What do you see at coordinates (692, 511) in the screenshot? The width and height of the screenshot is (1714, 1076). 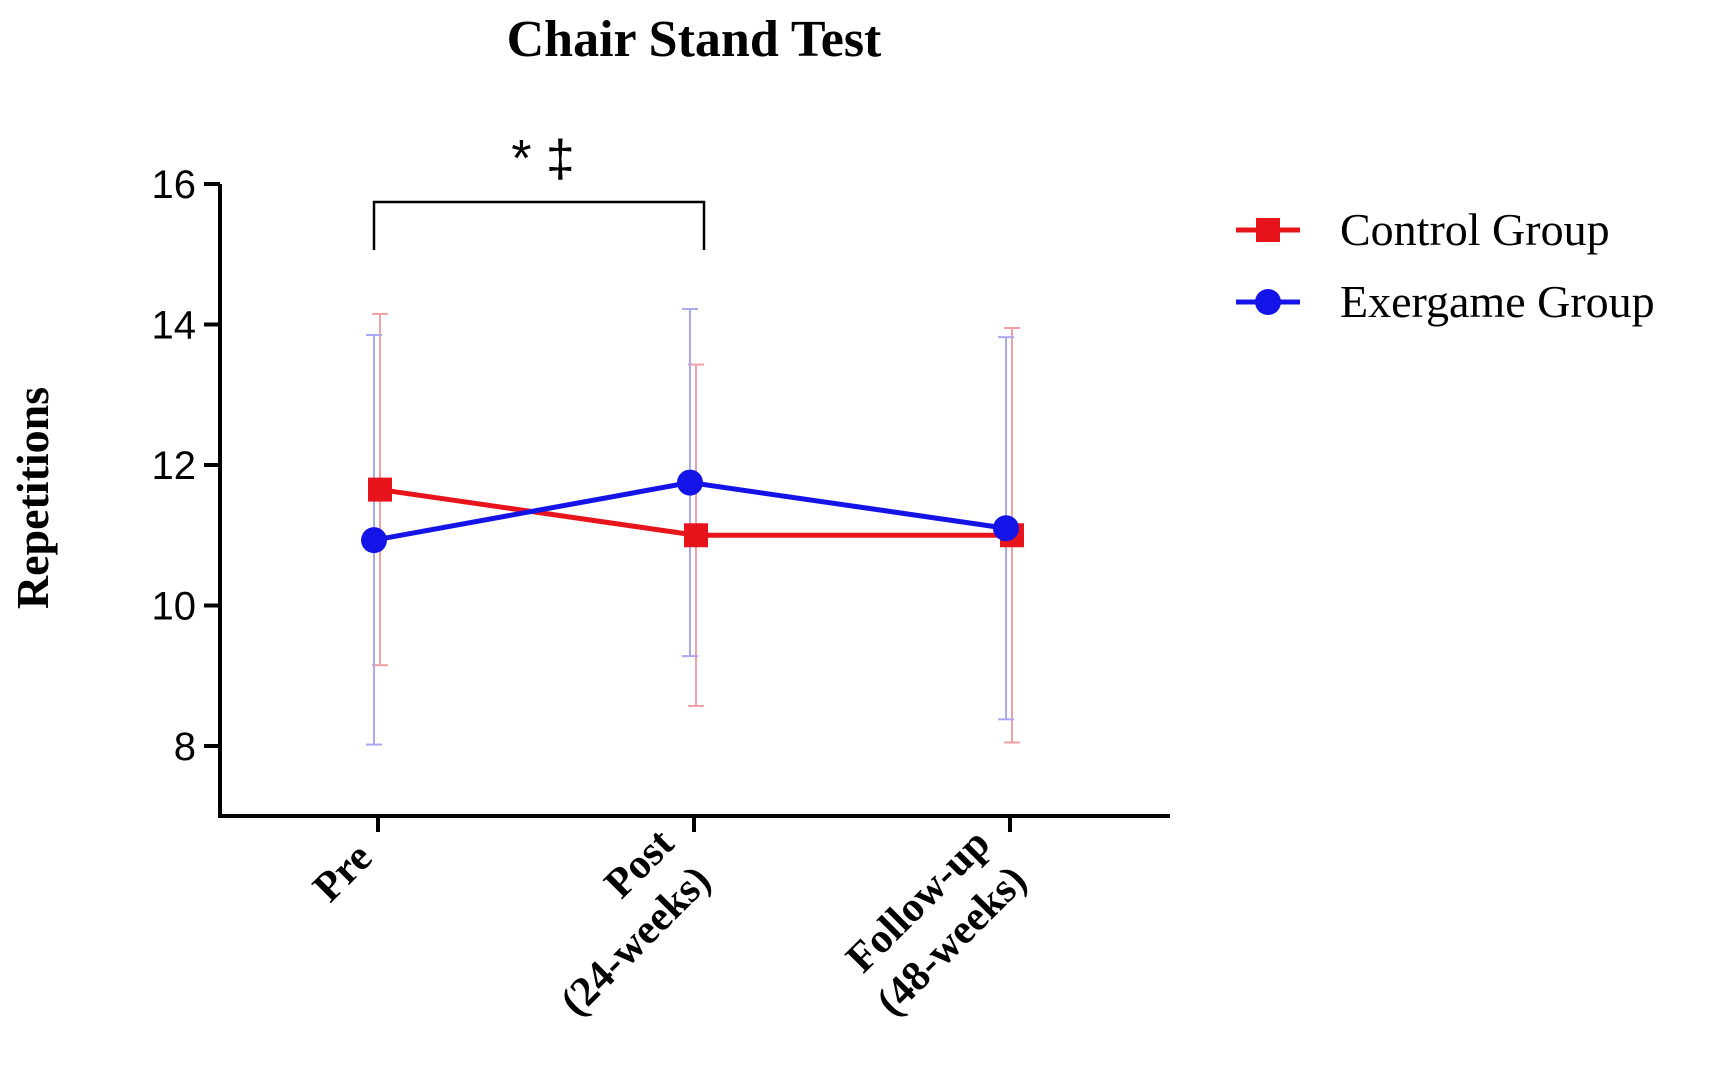 I see `series-markers` at bounding box center [692, 511].